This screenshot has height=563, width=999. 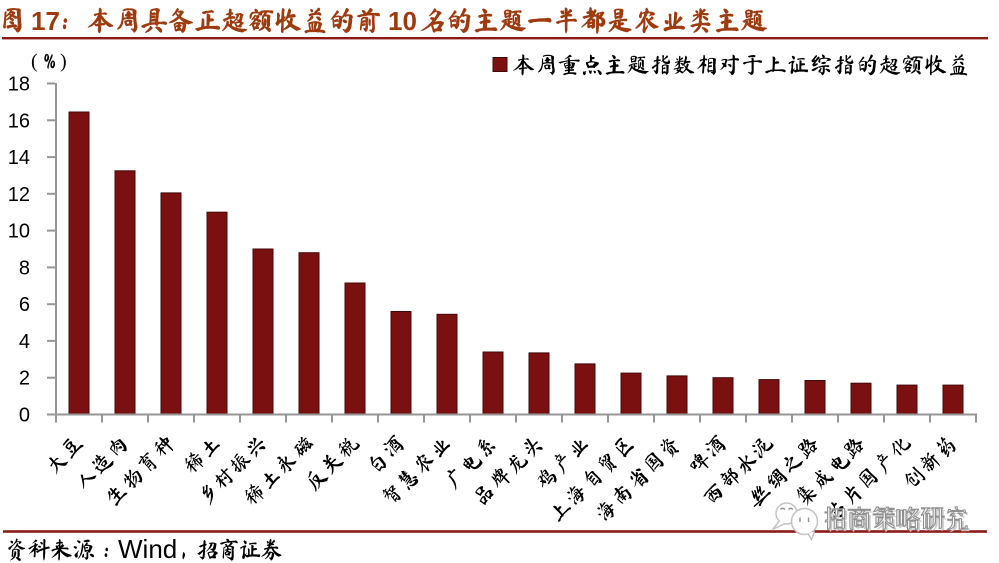 I want to click on svg-text: 14, so click(x=19, y=158).